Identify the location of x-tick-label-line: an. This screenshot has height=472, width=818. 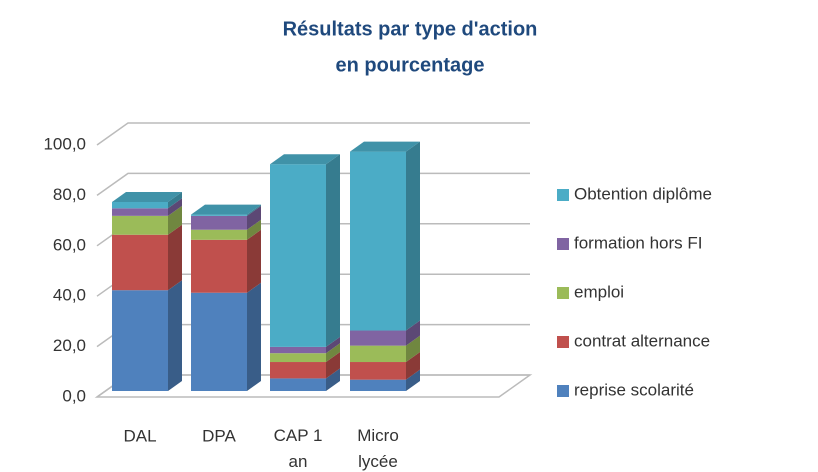
(298, 461).